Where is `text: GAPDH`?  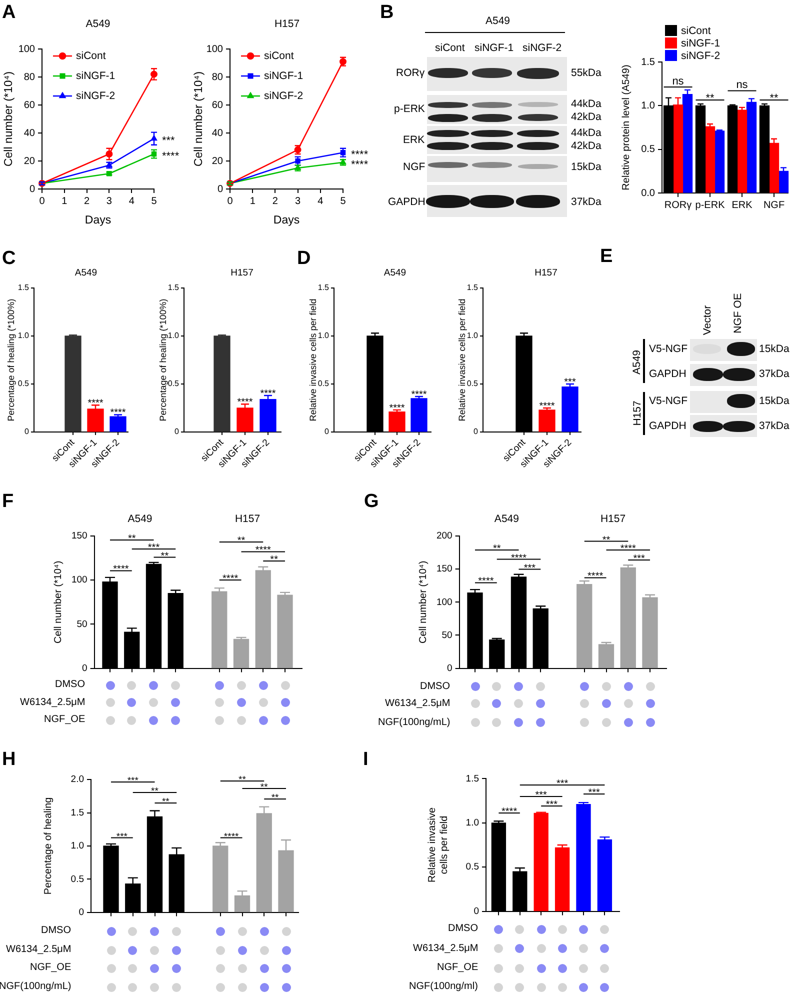 text: GAPDH is located at coordinates (667, 374).